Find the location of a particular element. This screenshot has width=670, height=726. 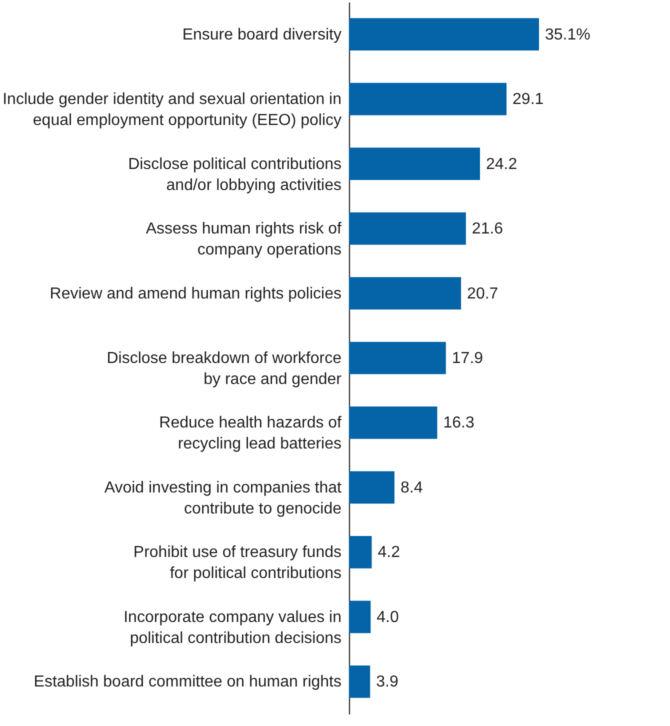

y-tick-label: Include gender identity and sexual orientation in equal employment opportunity (EEO) policy is located at coordinates (172, 110).